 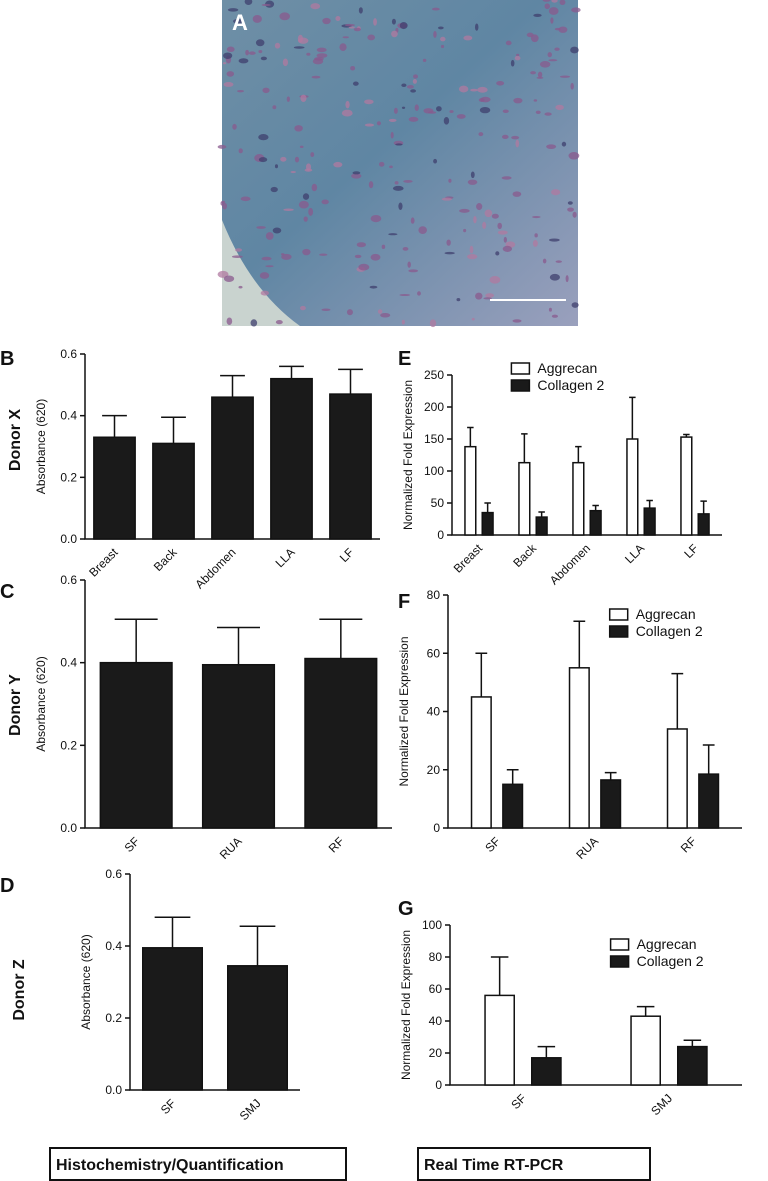 I want to click on y-tick-label: 200, so click(x=434, y=407).